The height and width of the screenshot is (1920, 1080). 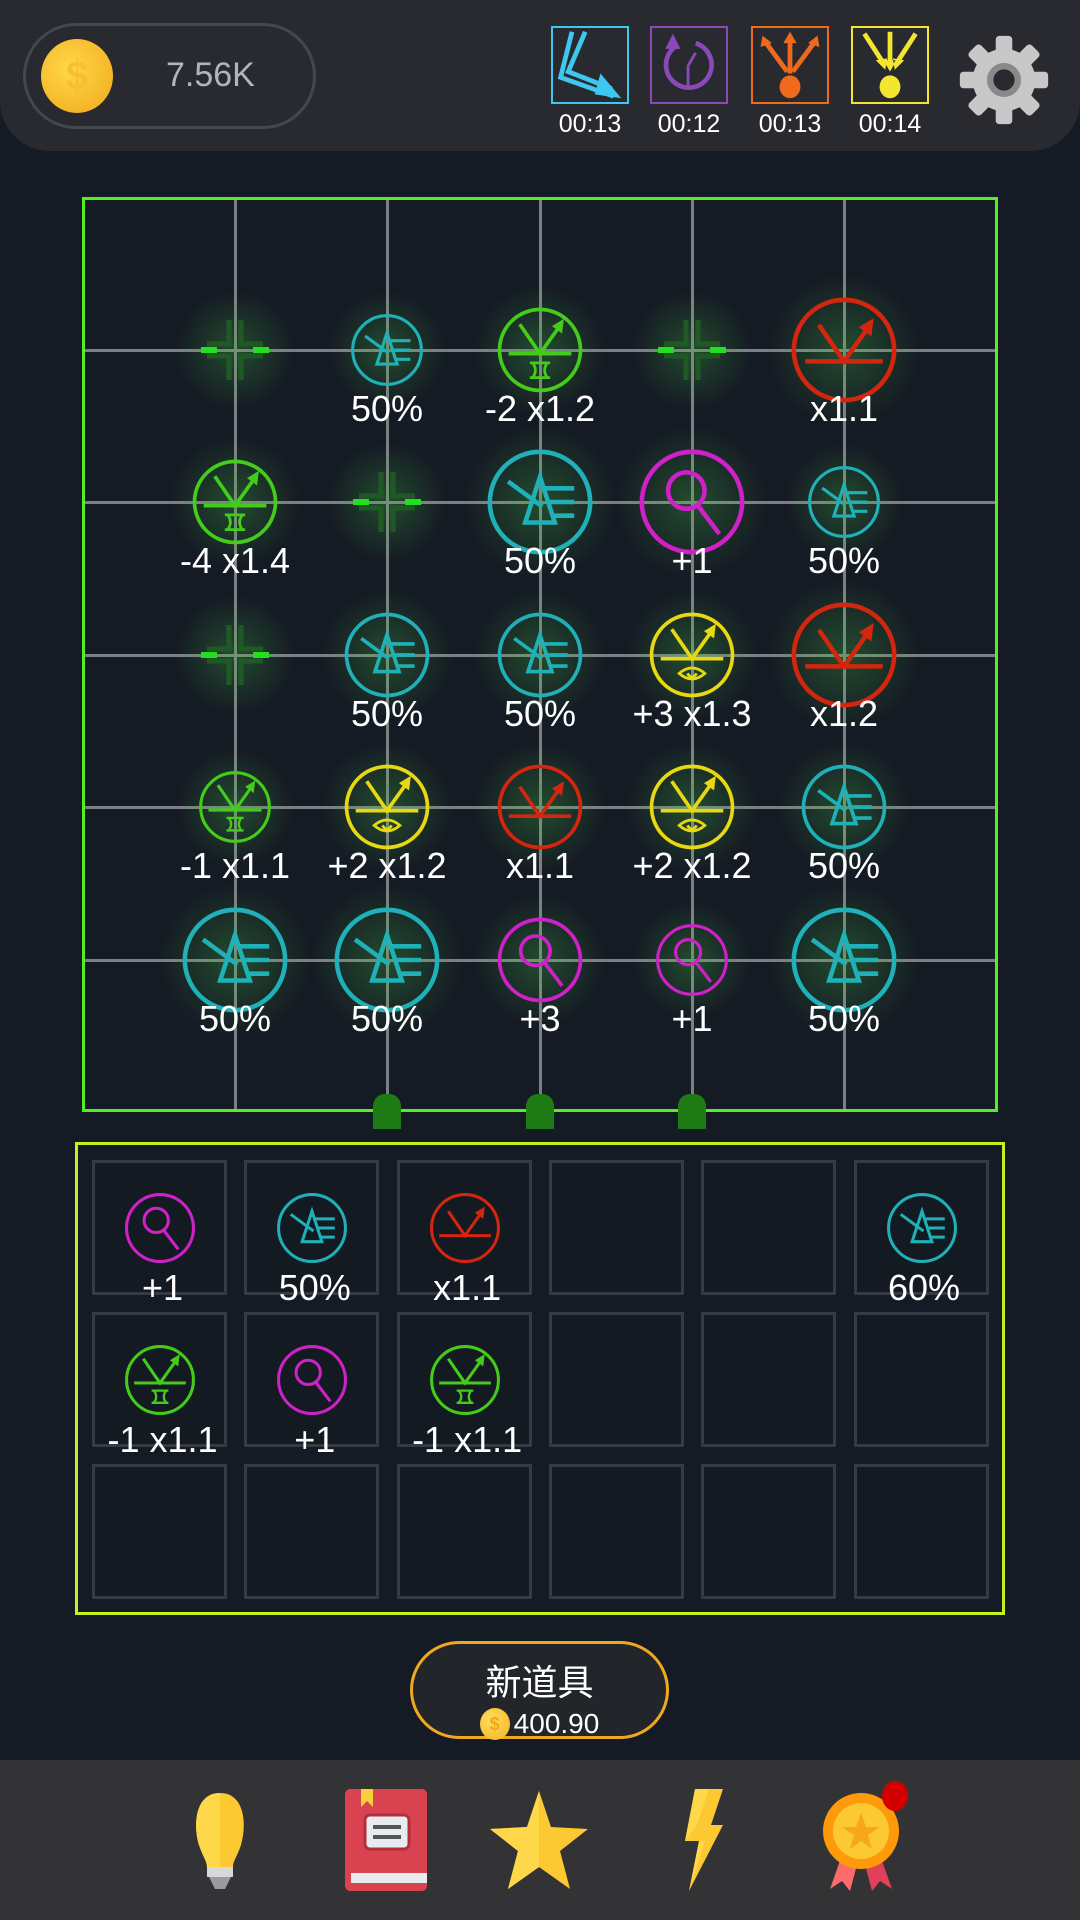 What do you see at coordinates (220, 1840) in the screenshot?
I see `nav-hints-button` at bounding box center [220, 1840].